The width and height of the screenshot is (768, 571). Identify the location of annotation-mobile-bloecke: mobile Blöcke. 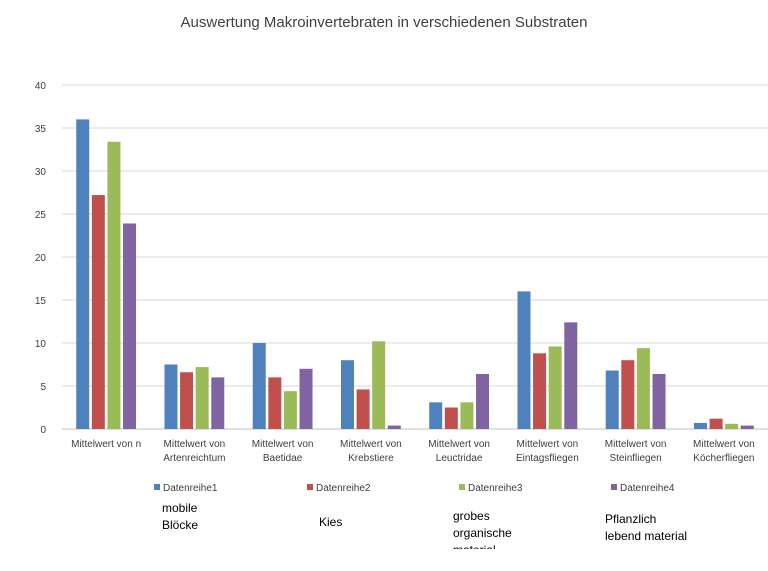
(180, 516).